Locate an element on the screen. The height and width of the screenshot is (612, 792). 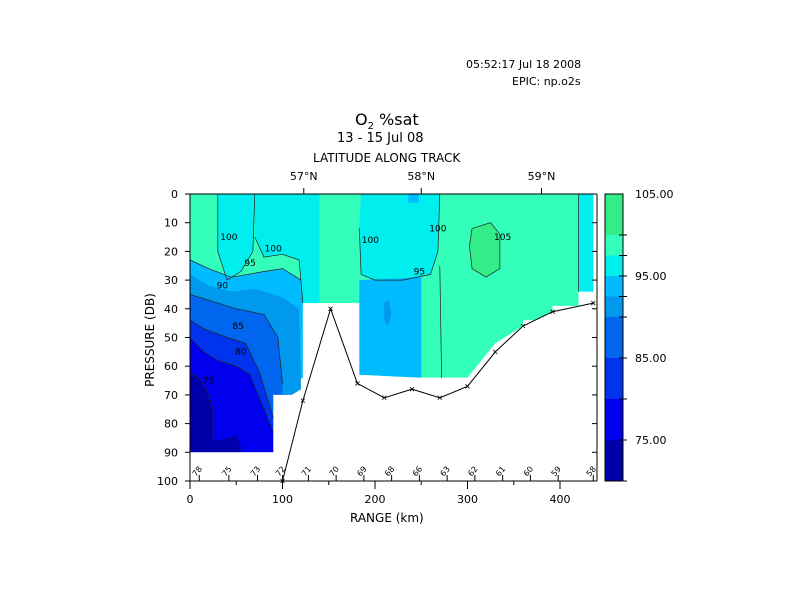
colorbar: 105.00 95.00 85.00 75.00 is located at coordinates (639, 335).